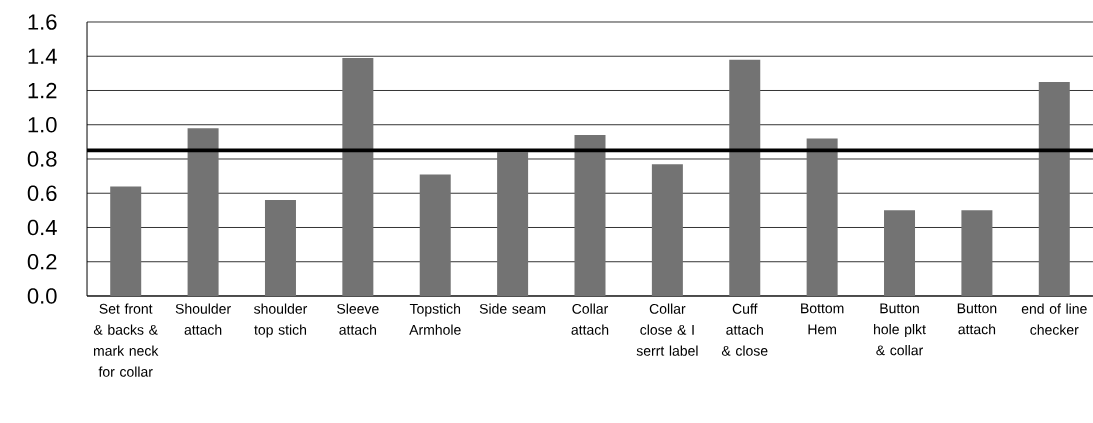  Describe the element at coordinates (667, 329) in the screenshot. I see `x-tick-label: Collar close & I serrt label` at that location.